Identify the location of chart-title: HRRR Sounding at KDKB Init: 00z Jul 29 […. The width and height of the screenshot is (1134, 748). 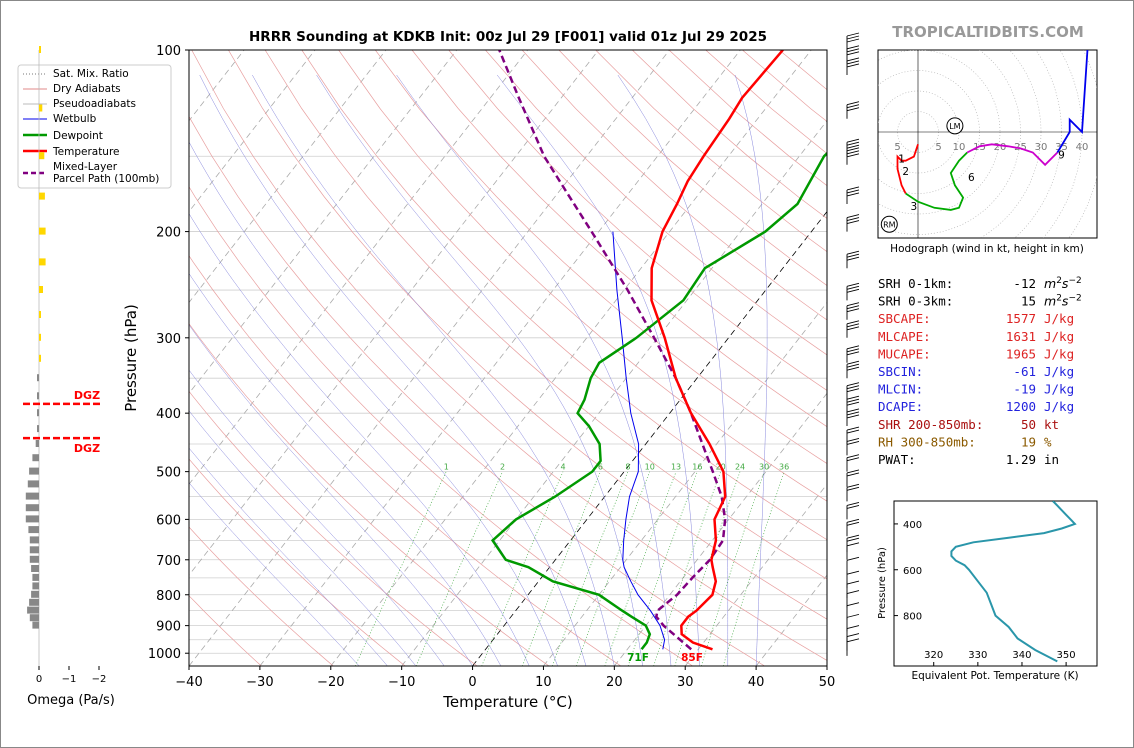
(508, 37).